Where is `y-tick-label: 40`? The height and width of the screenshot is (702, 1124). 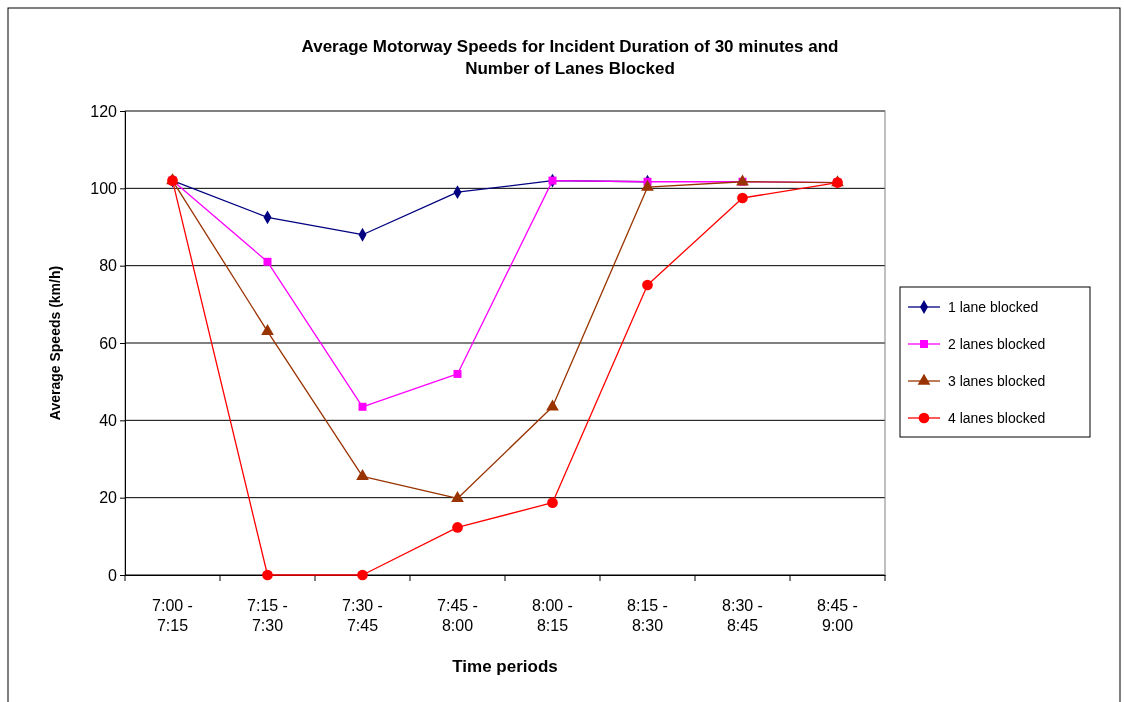
y-tick-label: 40 is located at coordinates (108, 420).